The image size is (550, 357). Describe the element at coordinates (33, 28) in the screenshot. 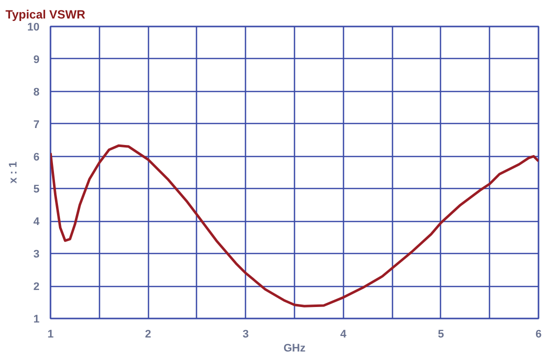

I see `y-tick-label: 10` at that location.